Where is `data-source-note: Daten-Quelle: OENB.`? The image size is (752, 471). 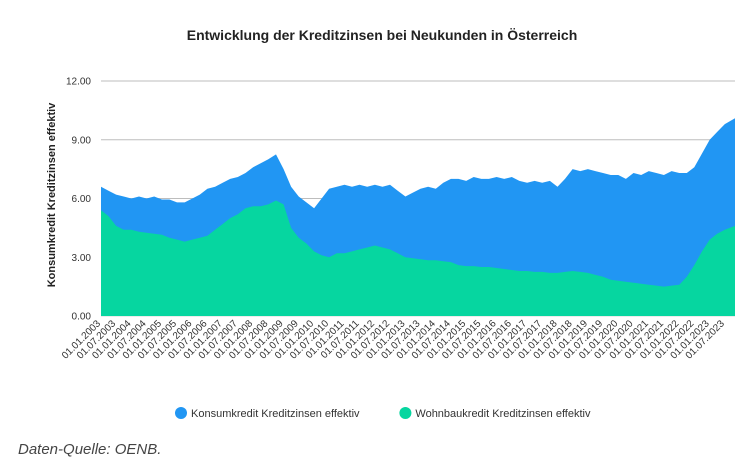 data-source-note: Daten-Quelle: OENB. is located at coordinates (90, 449).